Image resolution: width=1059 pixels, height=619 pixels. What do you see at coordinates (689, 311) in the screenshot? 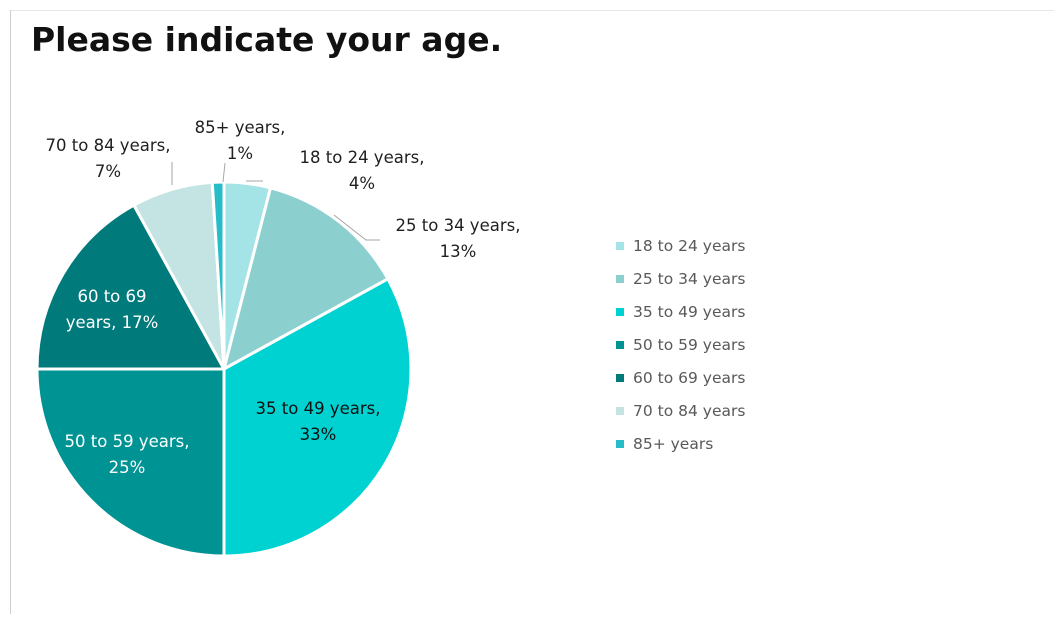
I see `legend-label: 35 to 49 years` at bounding box center [689, 311].